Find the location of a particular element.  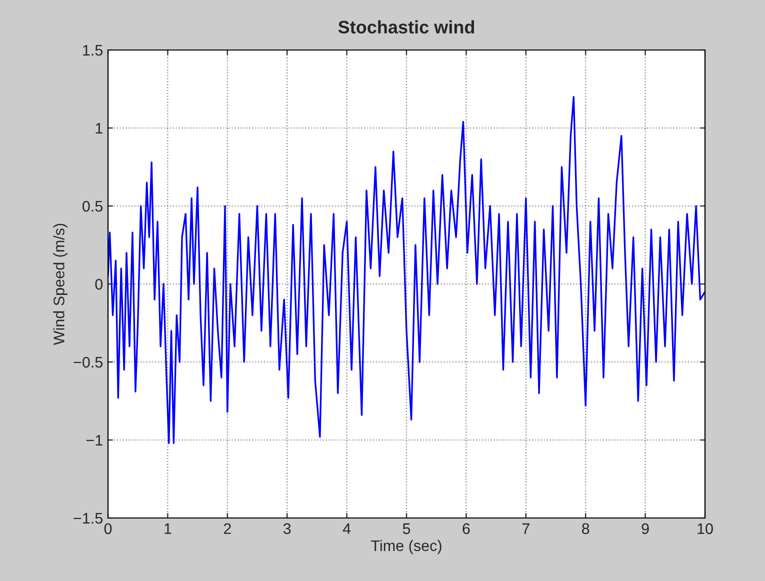

x-tick-label: 8 is located at coordinates (586, 528).